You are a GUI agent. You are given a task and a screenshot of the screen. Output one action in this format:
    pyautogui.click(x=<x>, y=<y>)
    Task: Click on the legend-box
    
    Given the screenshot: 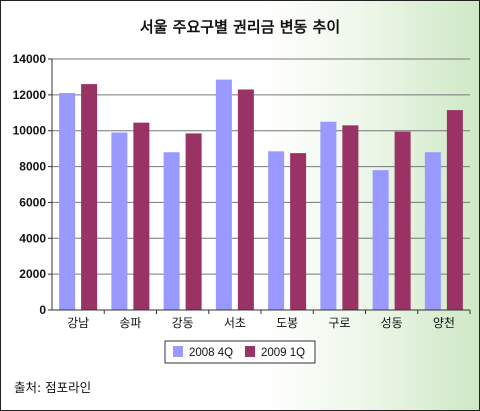 What is the action you would take?
    pyautogui.click(x=240, y=352)
    